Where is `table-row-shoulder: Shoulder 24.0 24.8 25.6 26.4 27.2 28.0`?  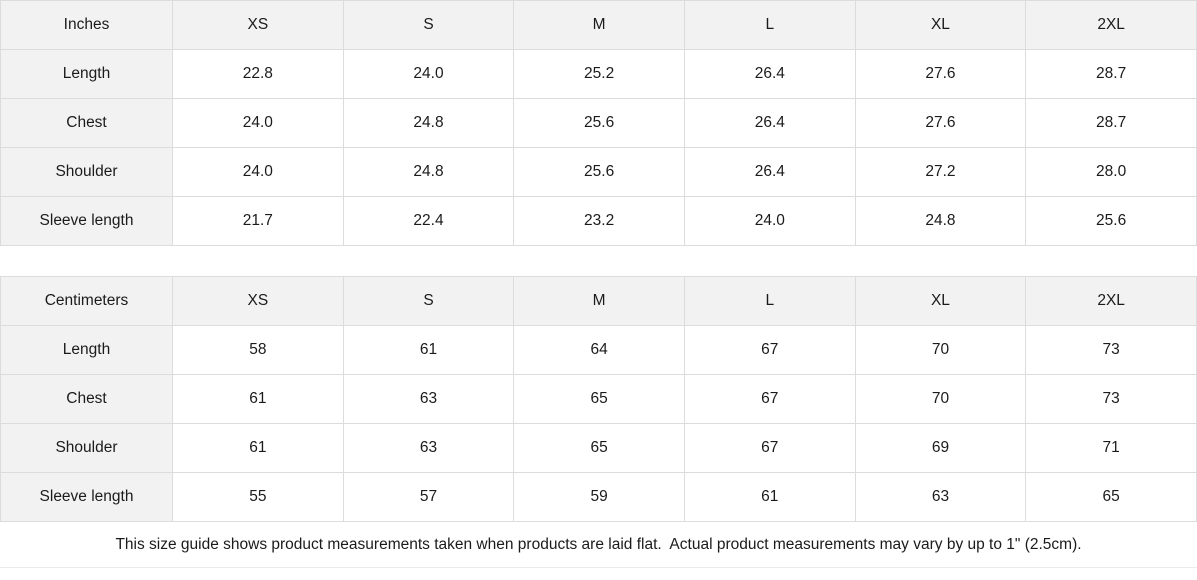 table-row-shoulder: Shoulder 24.0 24.8 25.6 26.4 27.2 28.0 is located at coordinates (598, 172).